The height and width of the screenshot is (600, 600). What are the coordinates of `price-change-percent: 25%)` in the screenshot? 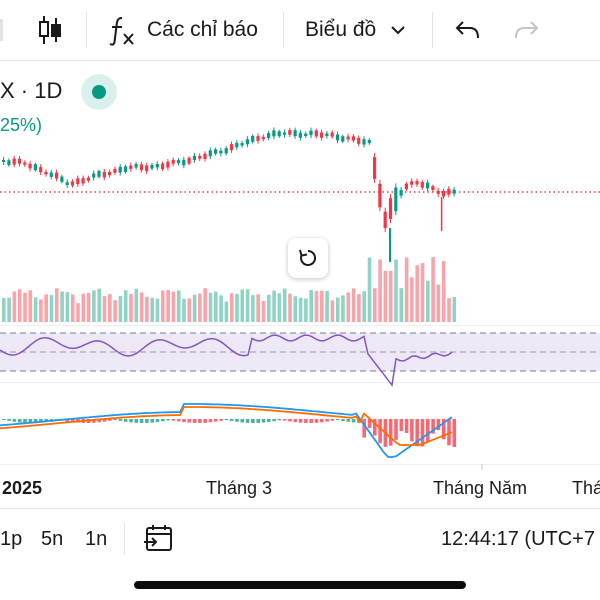 It's located at (21, 125).